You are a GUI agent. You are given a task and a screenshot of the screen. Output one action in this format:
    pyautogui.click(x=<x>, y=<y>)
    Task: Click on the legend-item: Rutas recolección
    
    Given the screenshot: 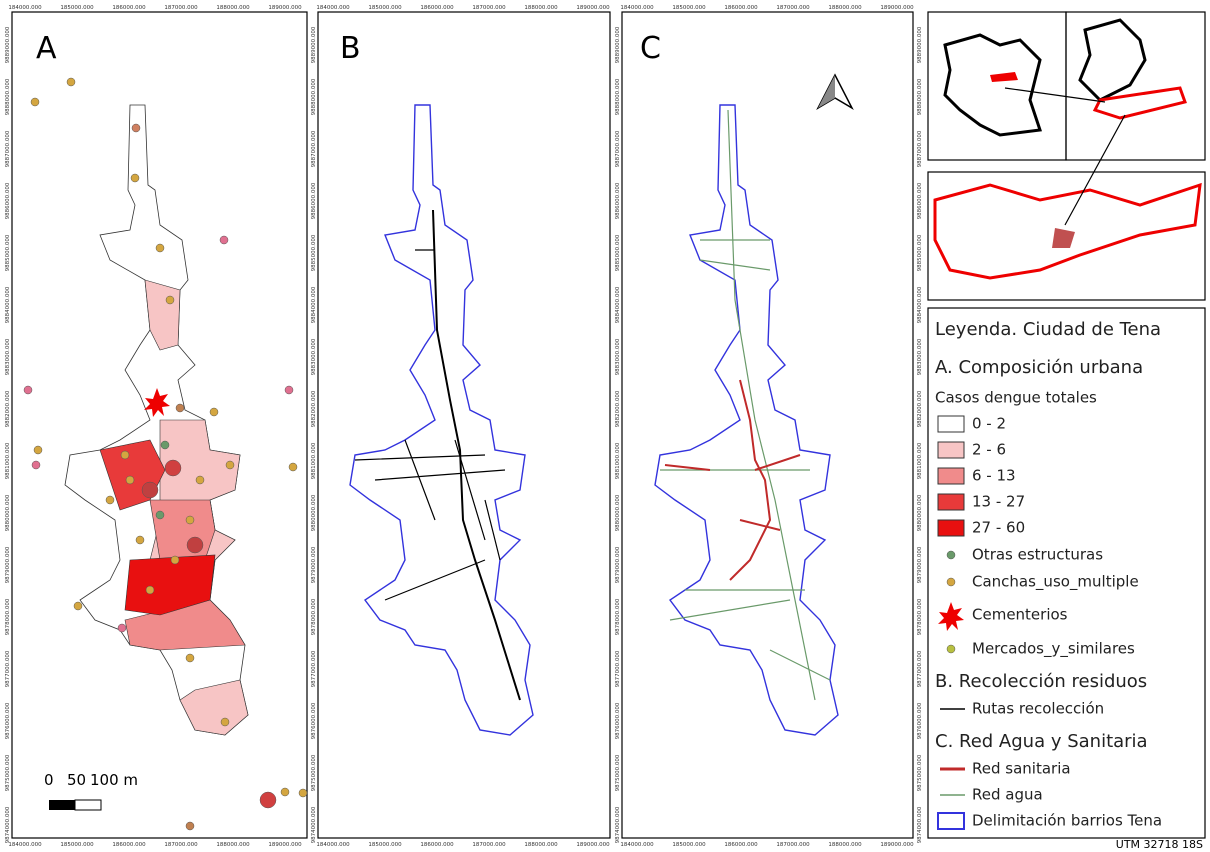 What is the action you would take?
    pyautogui.click(x=1038, y=709)
    